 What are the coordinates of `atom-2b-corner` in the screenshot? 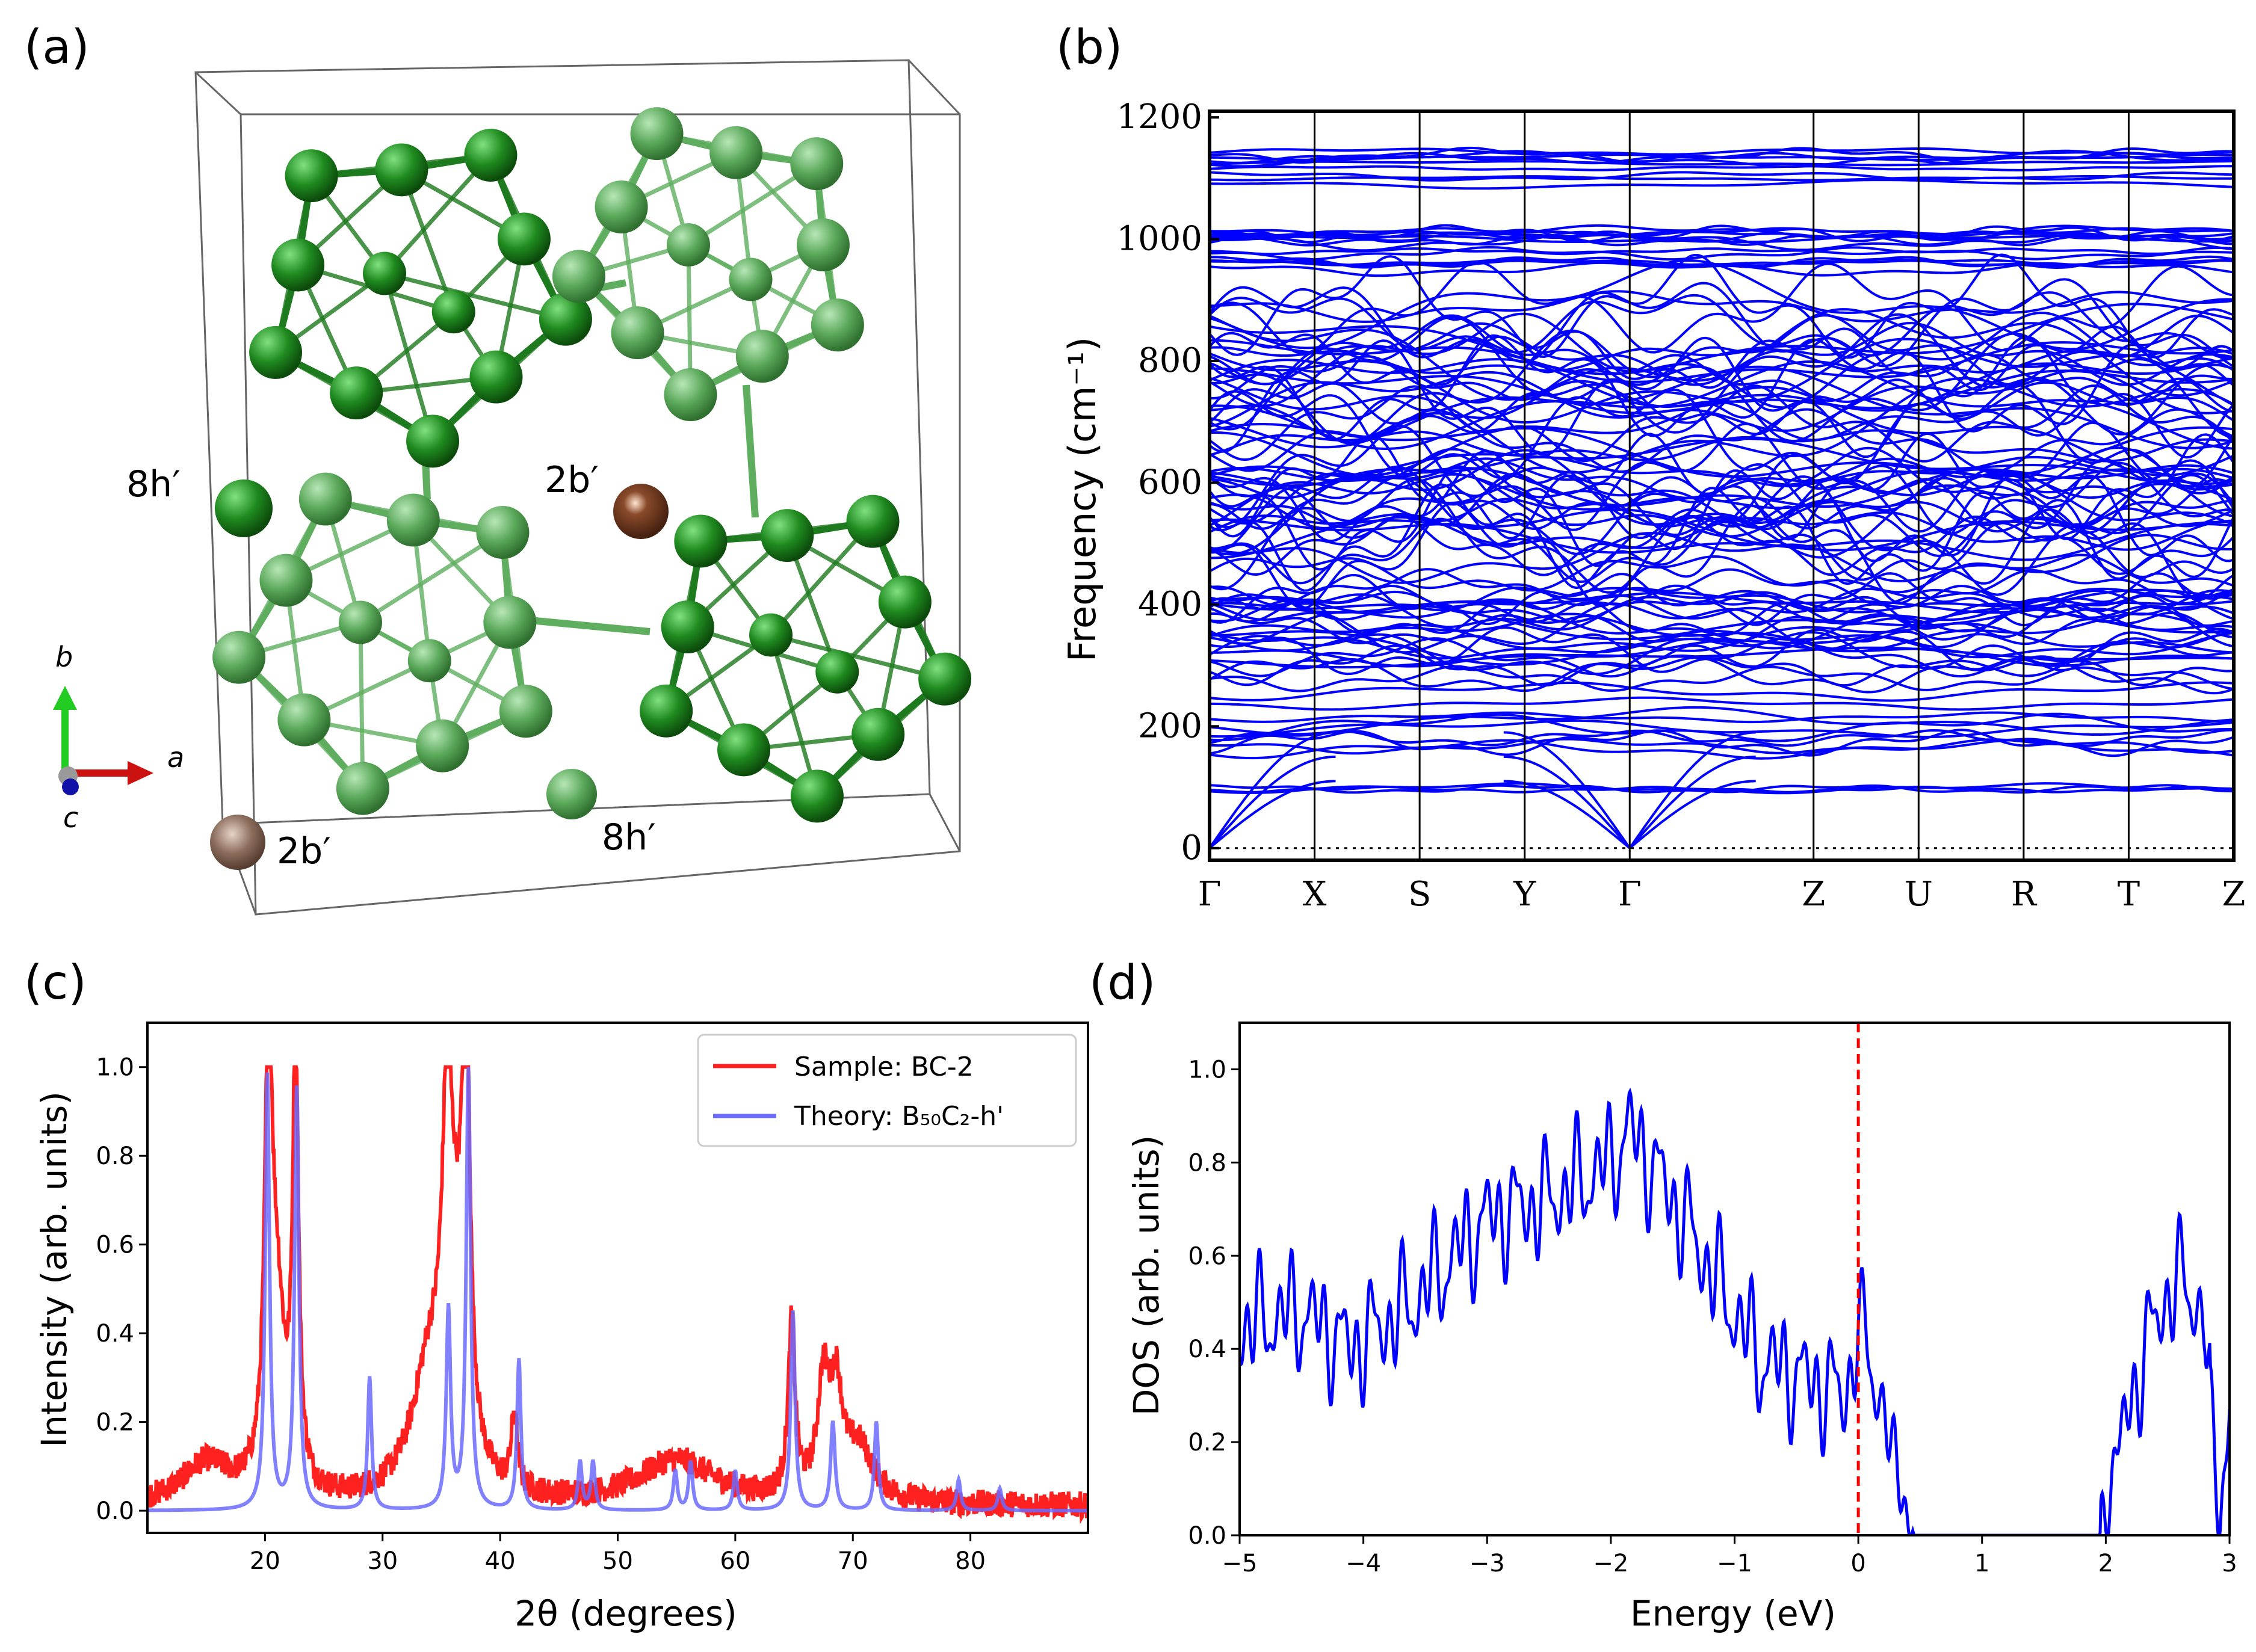 It's located at (237, 842).